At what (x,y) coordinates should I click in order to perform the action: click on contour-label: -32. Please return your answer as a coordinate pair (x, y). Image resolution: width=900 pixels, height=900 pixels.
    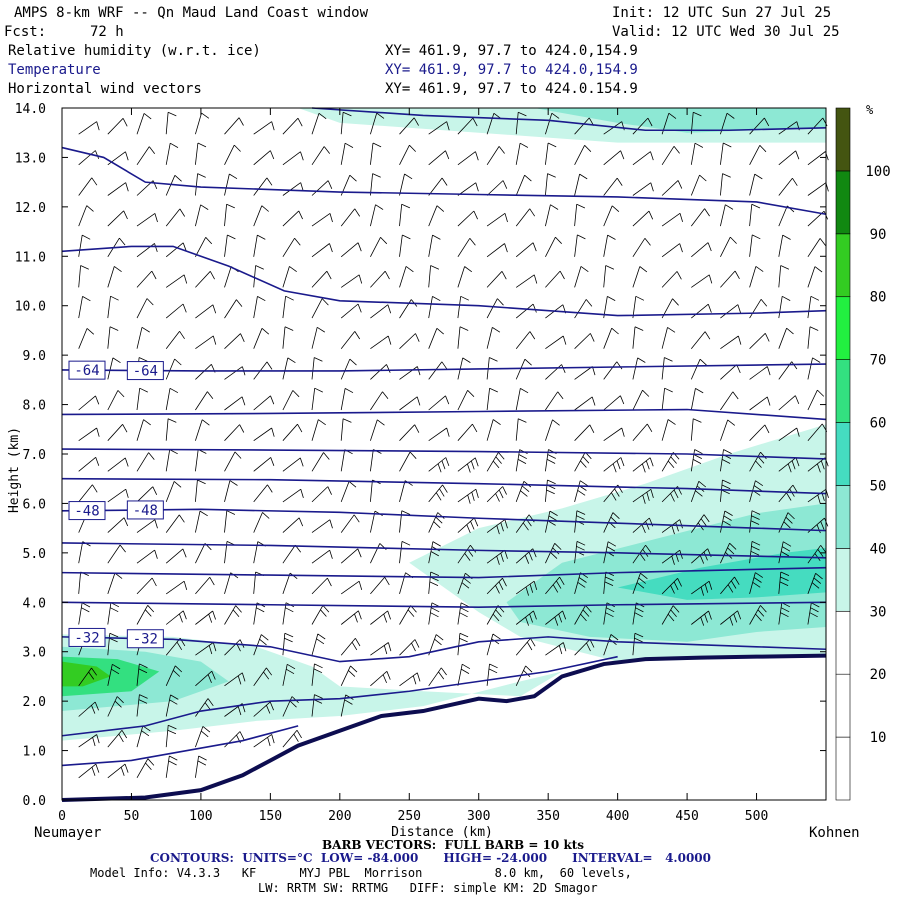
    Looking at the image, I should click on (145, 640).